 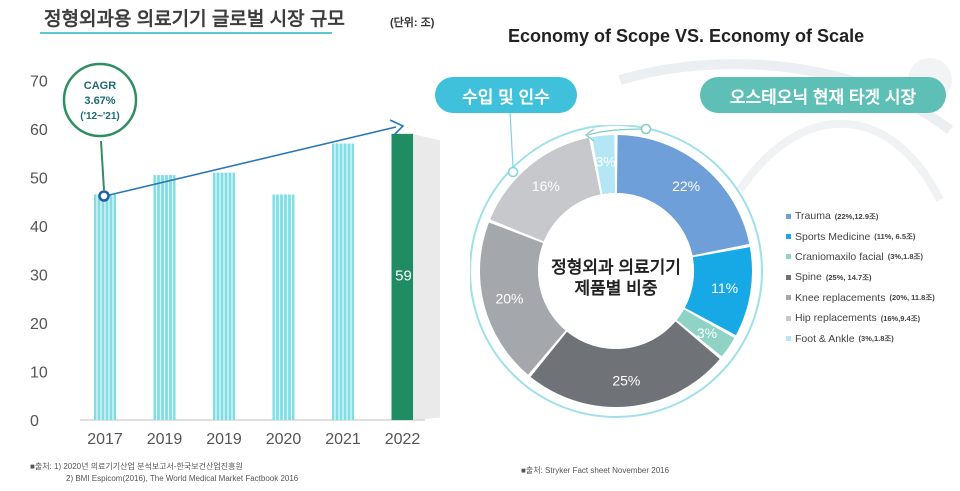 I want to click on trend-arrowhead, so click(x=397, y=127).